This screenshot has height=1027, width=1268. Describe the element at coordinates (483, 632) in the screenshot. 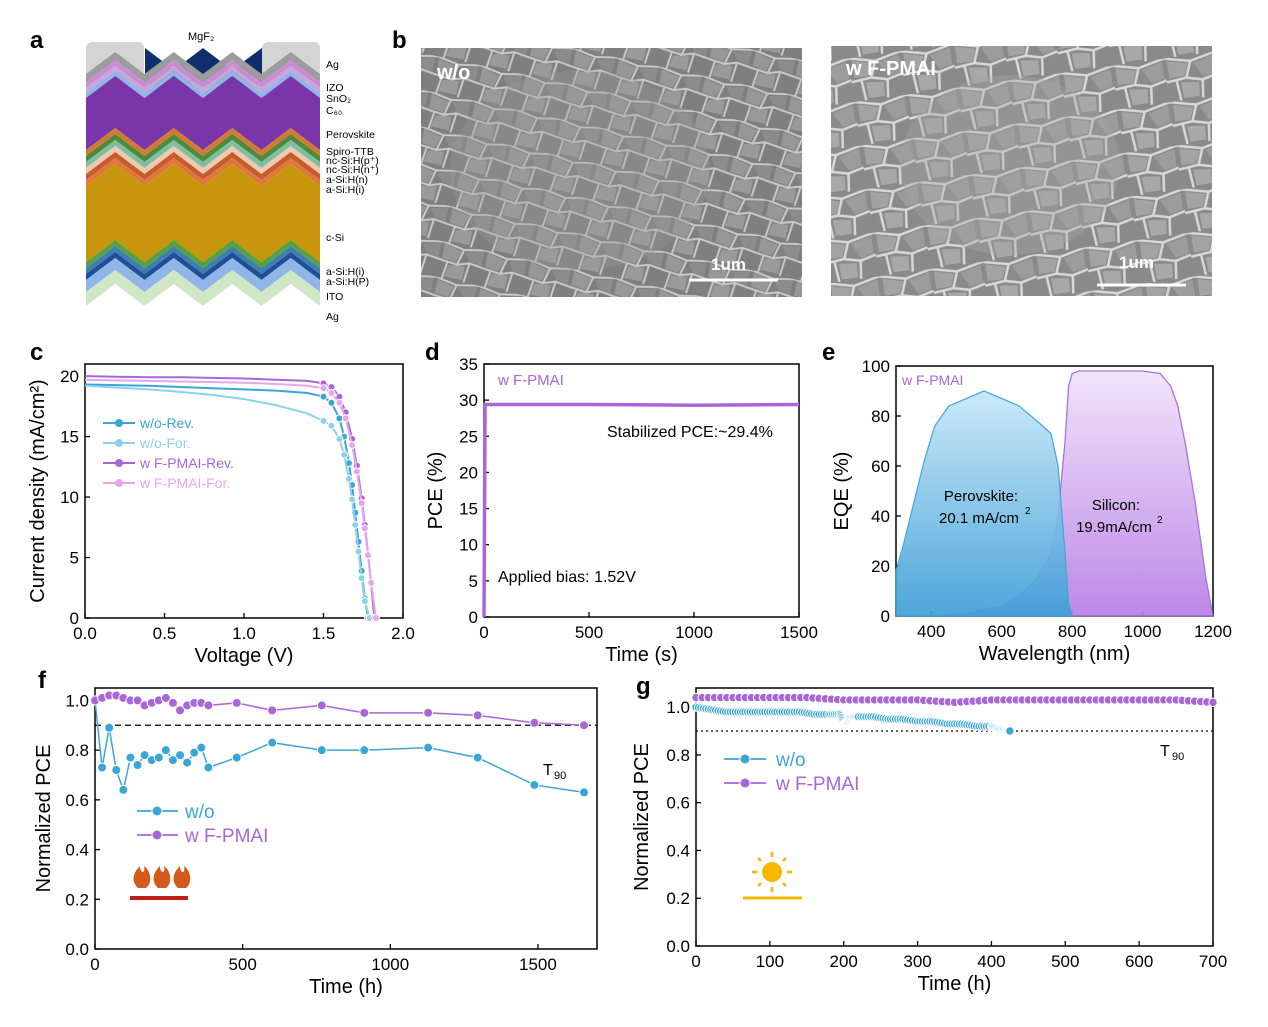

I see `x-tick-label: 0` at that location.